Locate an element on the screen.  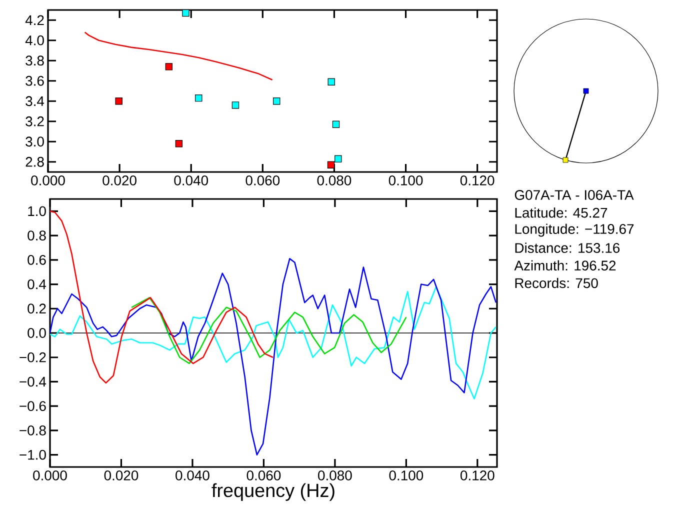
y-tick-label: 4.0 is located at coordinates (34, 40).